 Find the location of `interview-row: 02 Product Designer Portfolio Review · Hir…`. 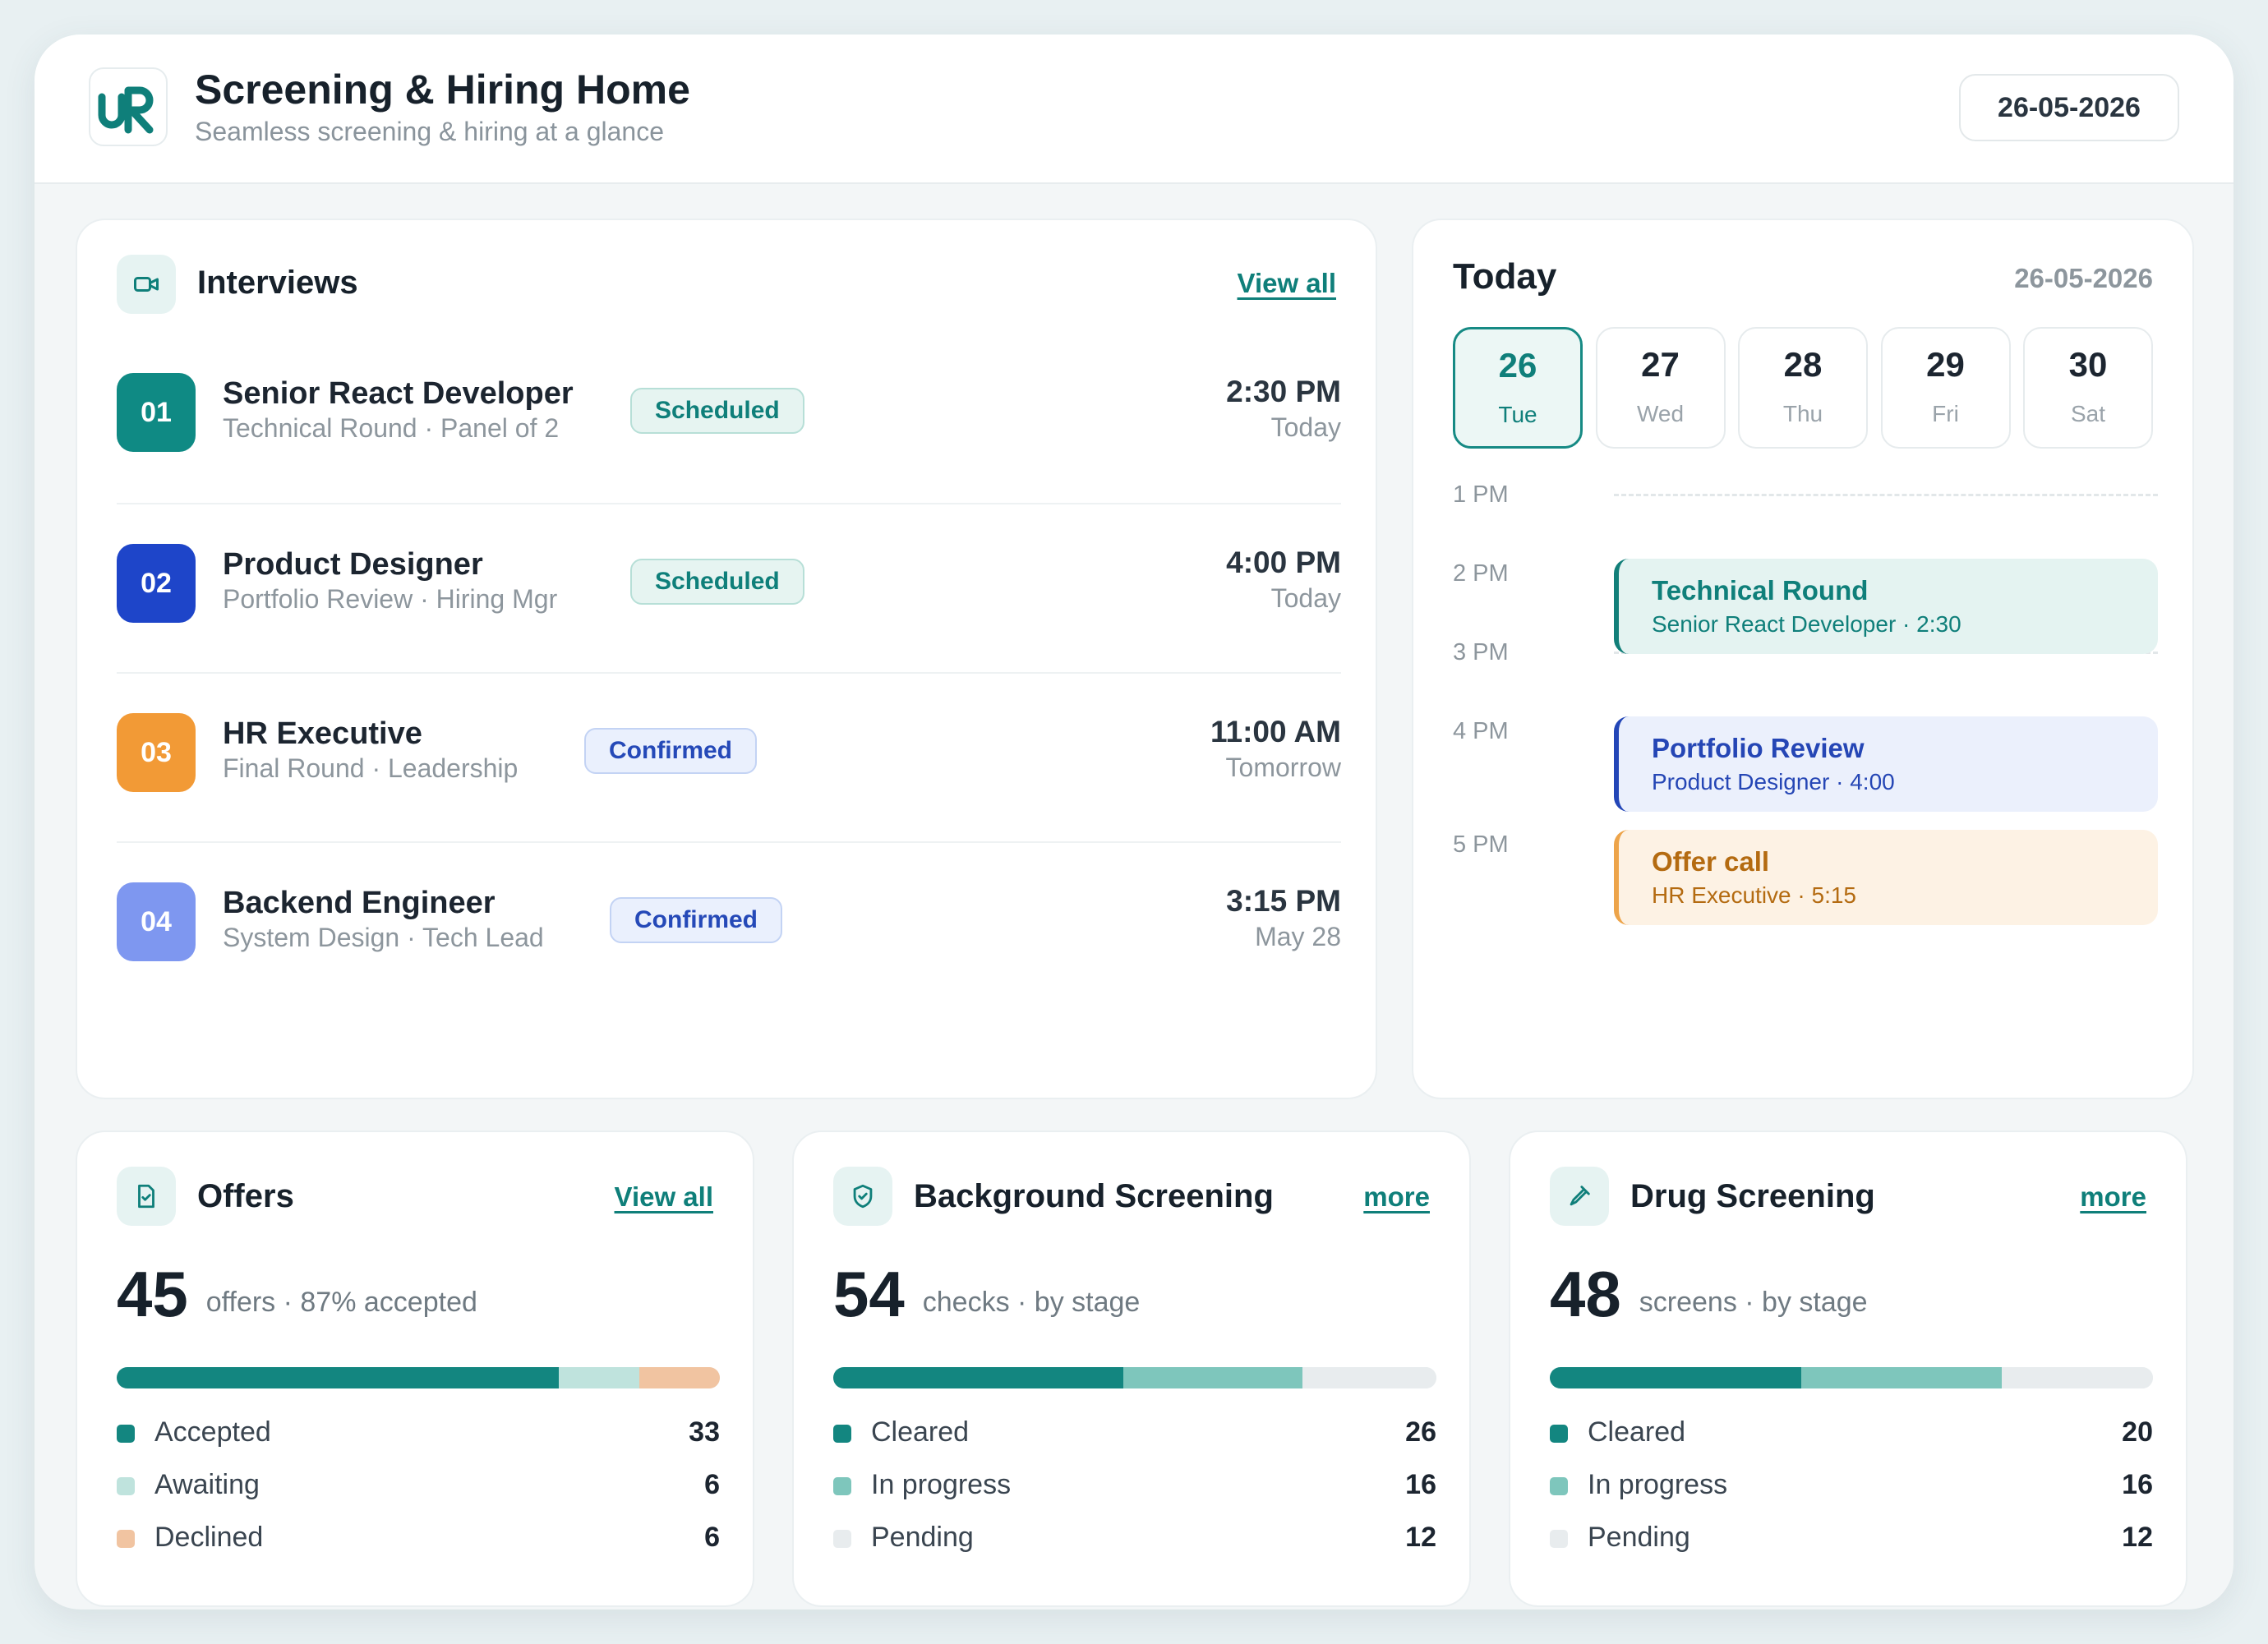

interview-row: 02 Product Designer Portfolio Review · Hir… is located at coordinates (729, 588).